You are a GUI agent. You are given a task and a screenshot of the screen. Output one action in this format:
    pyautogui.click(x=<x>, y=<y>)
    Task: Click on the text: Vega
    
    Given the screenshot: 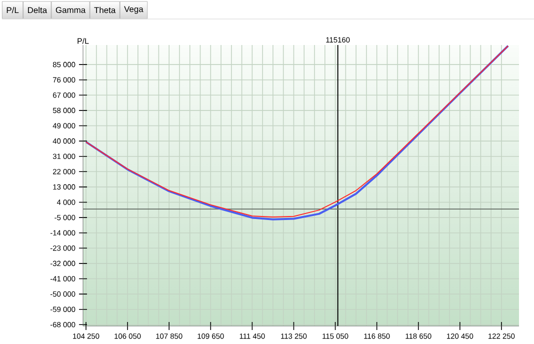 What is the action you would take?
    pyautogui.click(x=134, y=10)
    